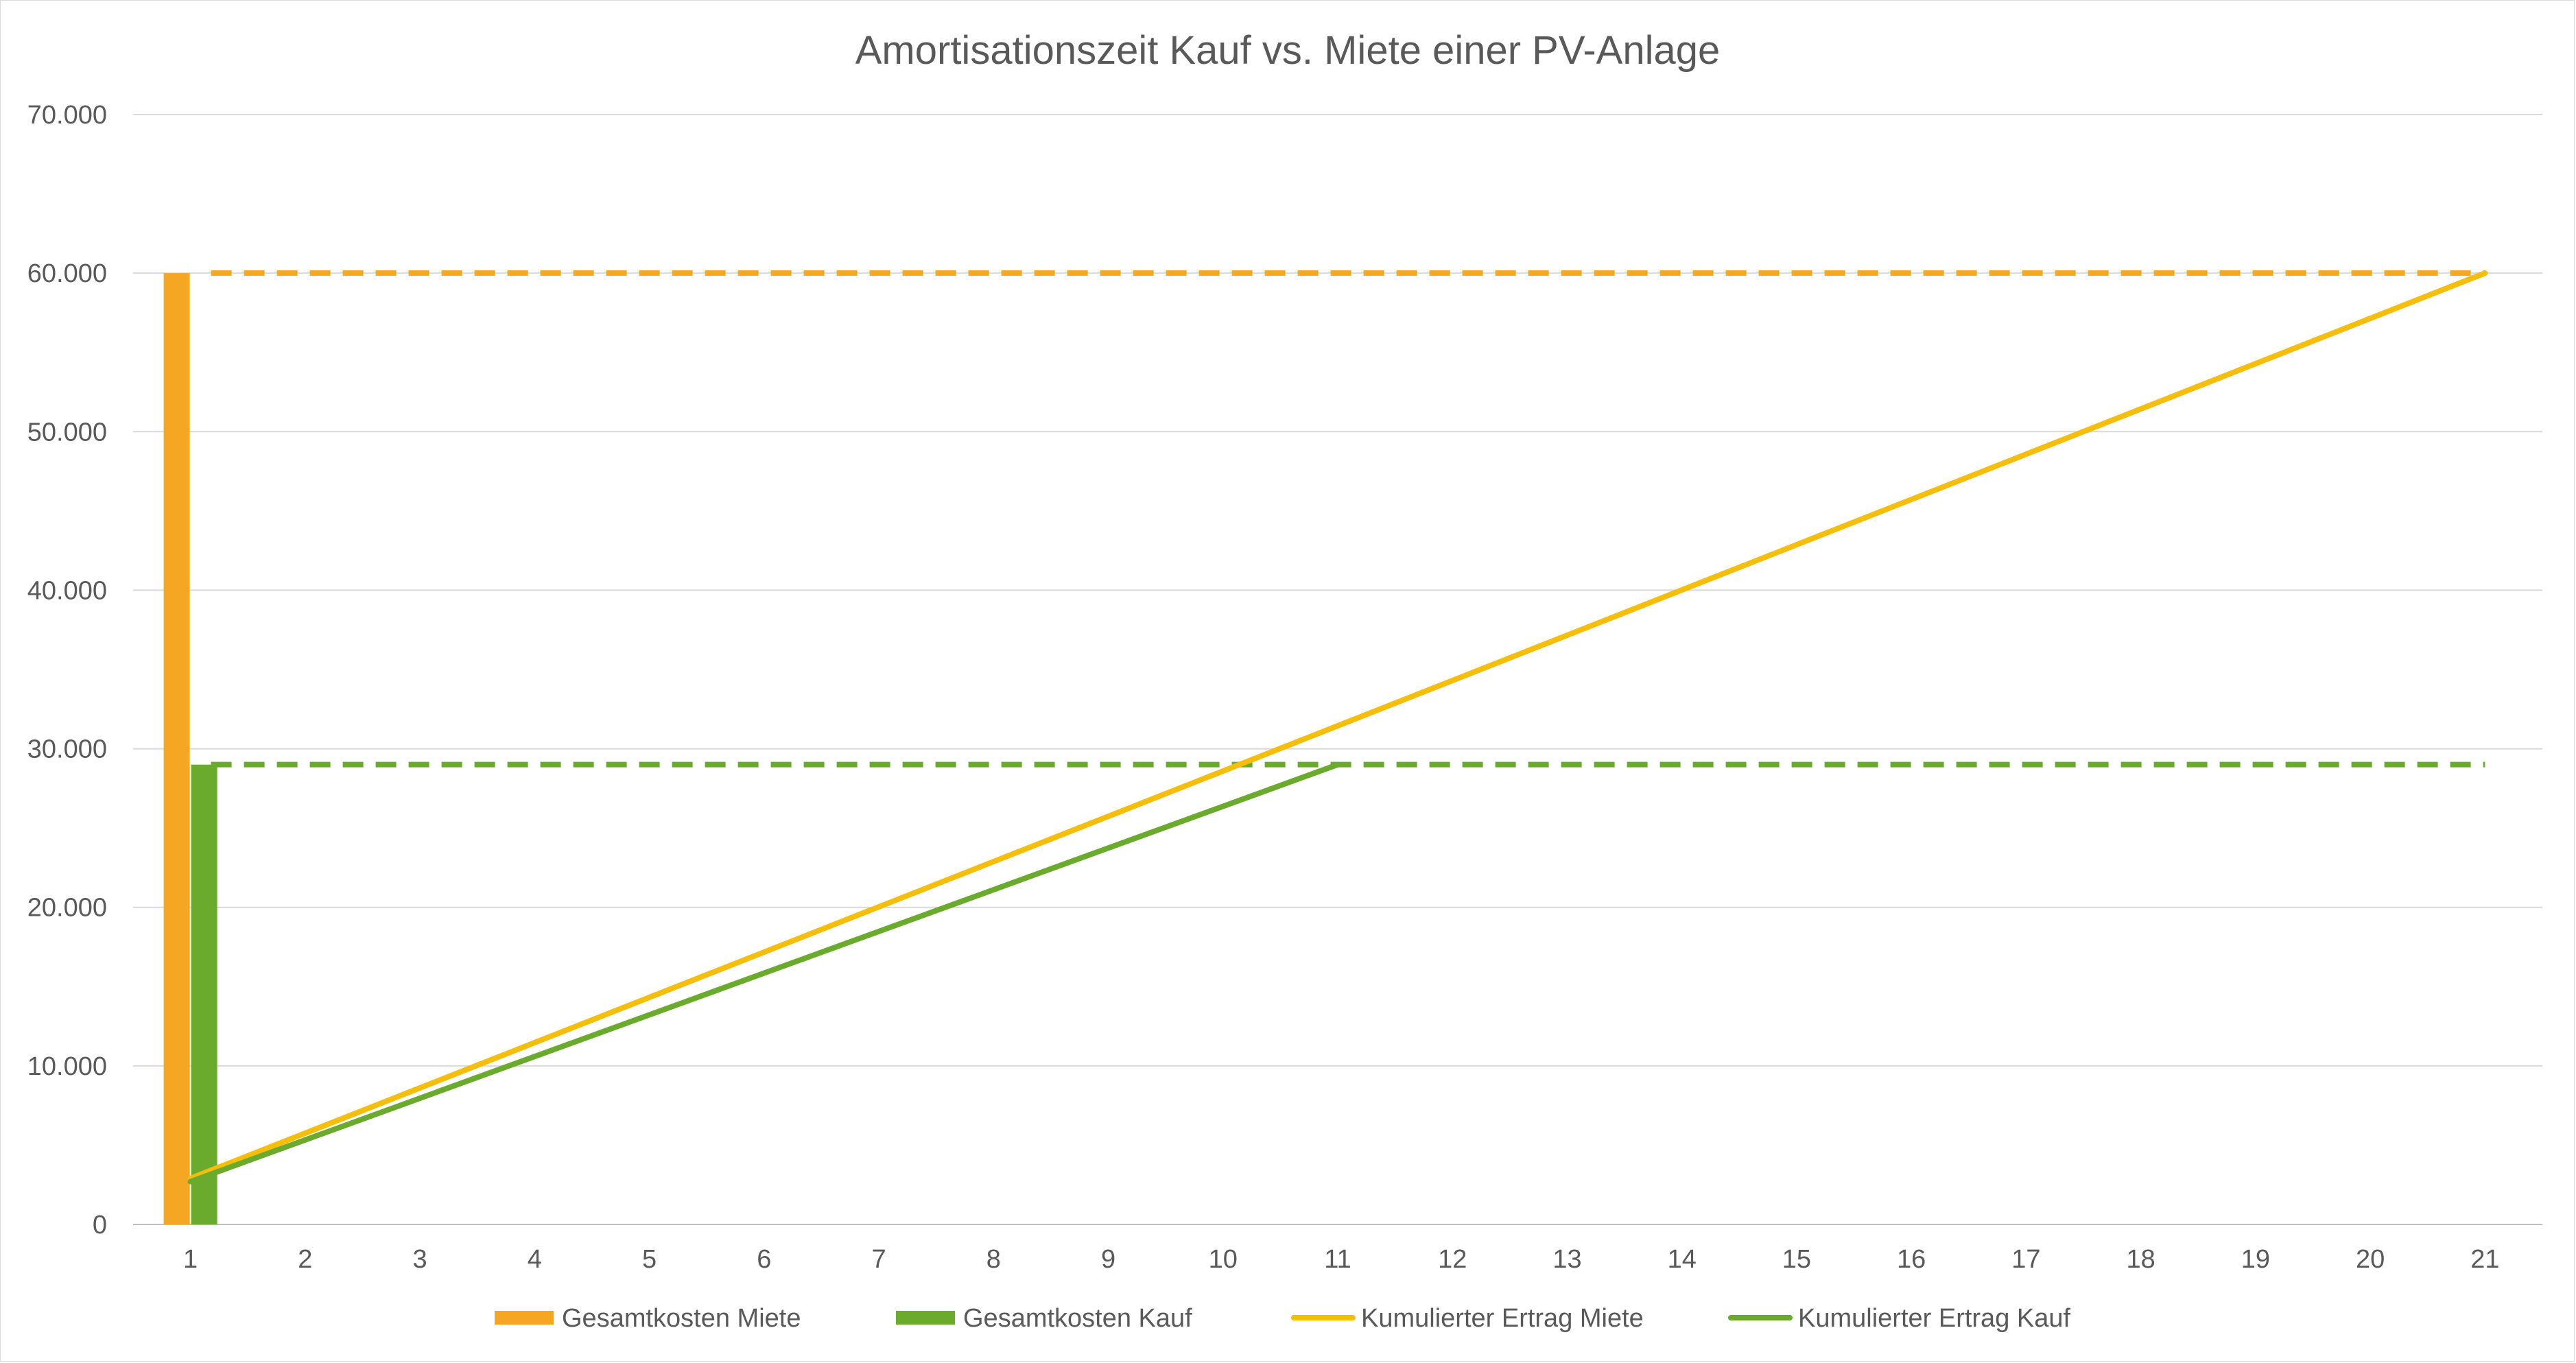 The height and width of the screenshot is (1363, 2576). I want to click on y-tick-label: 50.000, so click(67, 432).